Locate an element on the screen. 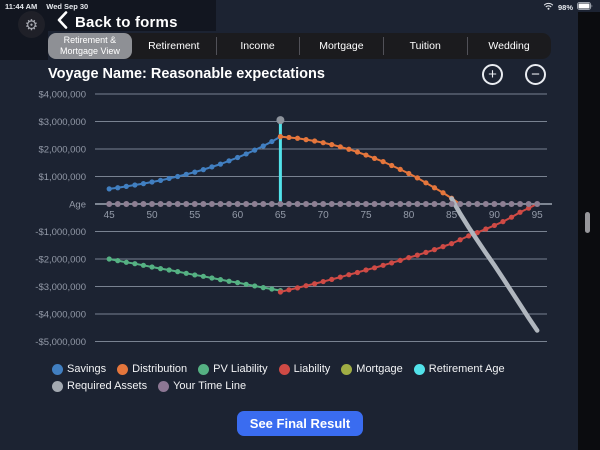 Image resolution: width=600 pixels, height=450 pixels. distribution-dot-icon is located at coordinates (123, 369).